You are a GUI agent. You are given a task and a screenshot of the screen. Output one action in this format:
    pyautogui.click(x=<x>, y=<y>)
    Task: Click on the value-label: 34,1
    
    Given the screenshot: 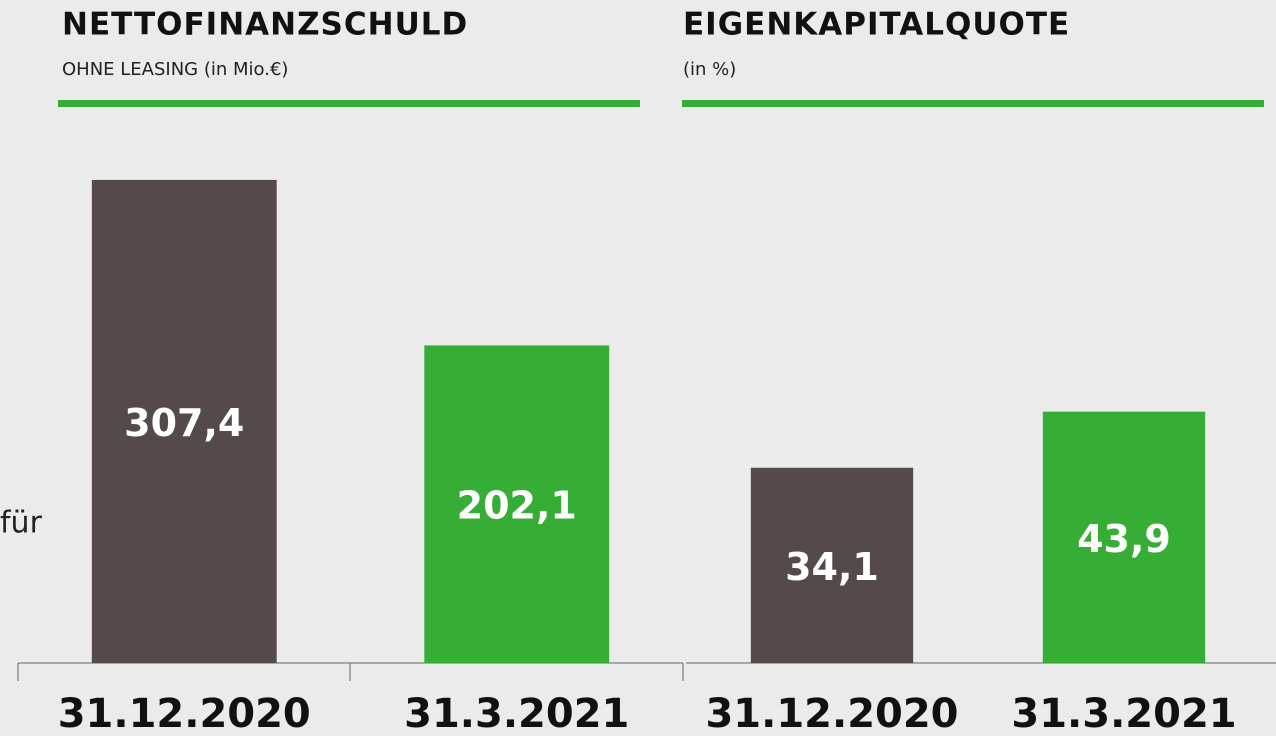 What is the action you would take?
    pyautogui.click(x=832, y=567)
    